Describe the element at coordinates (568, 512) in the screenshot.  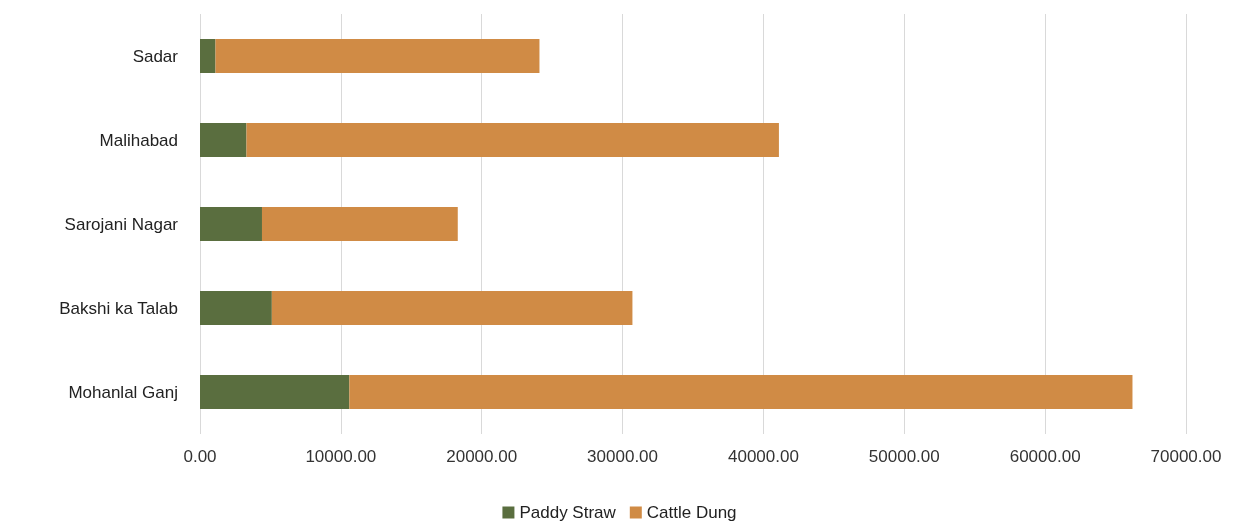
I see `legend-label: Paddy Straw` at that location.